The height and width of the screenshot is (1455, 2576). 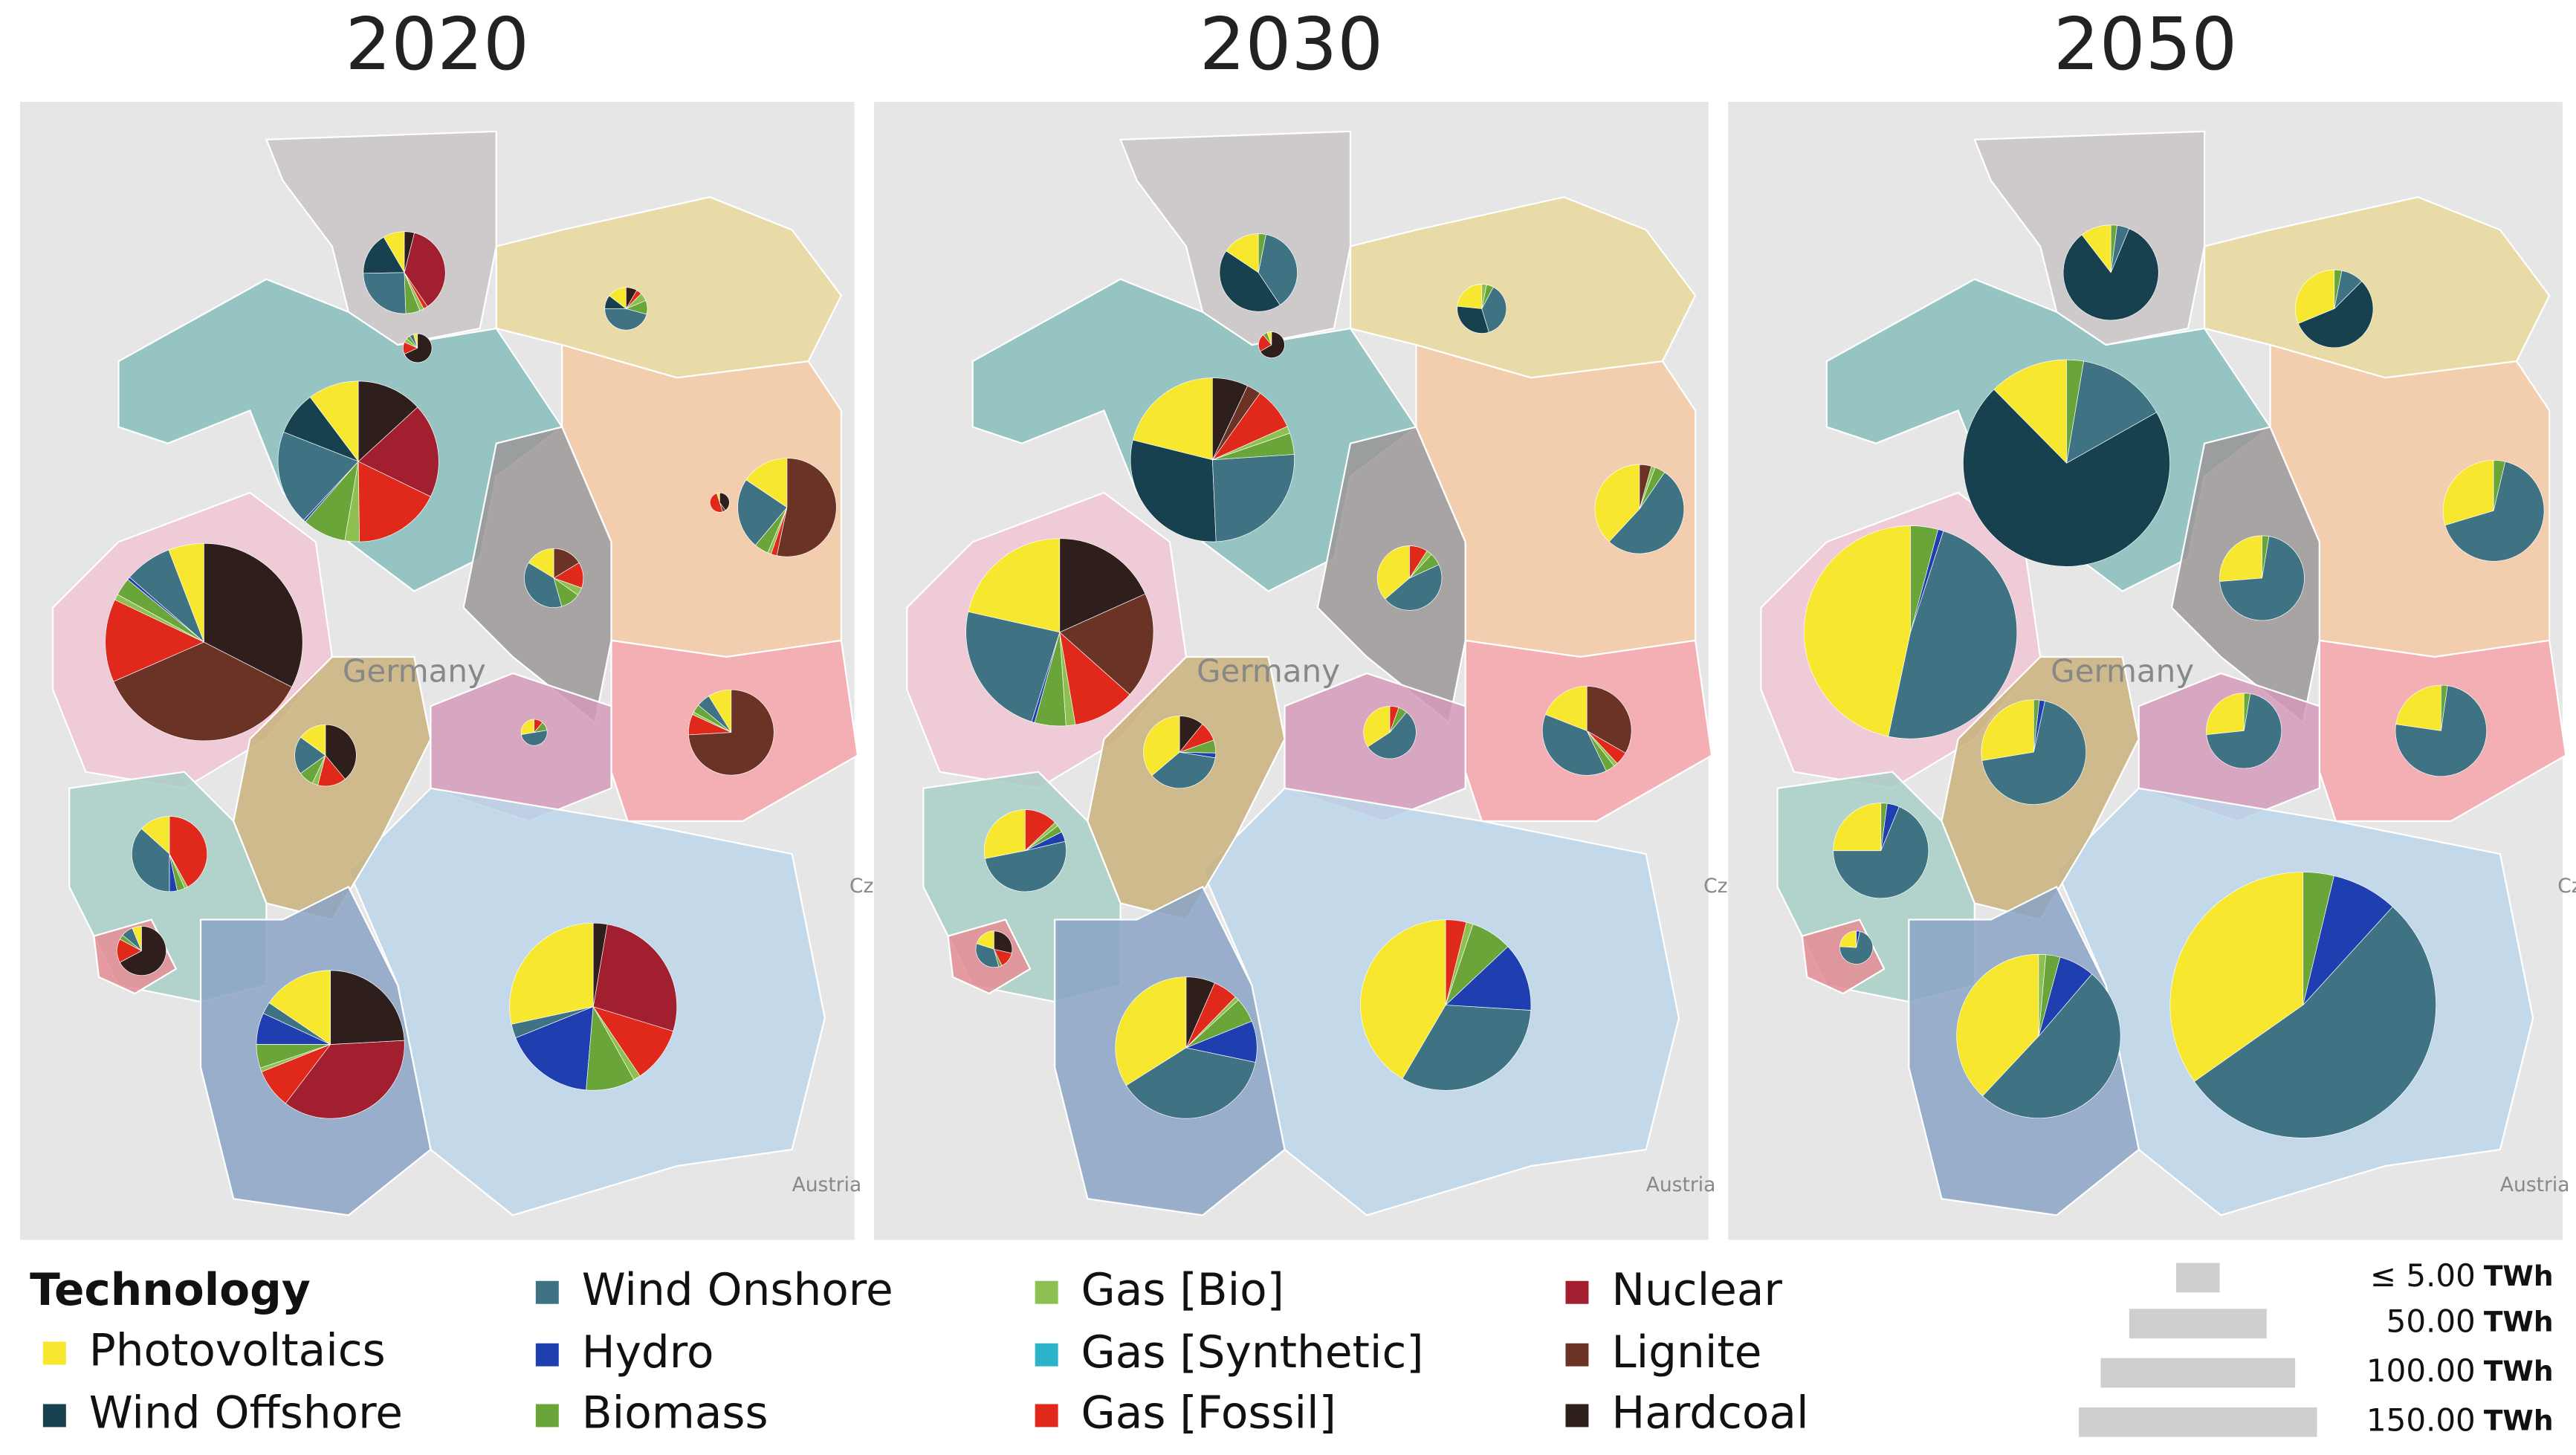 What do you see at coordinates (1686, 1352) in the screenshot?
I see `legend-label: Lignite` at bounding box center [1686, 1352].